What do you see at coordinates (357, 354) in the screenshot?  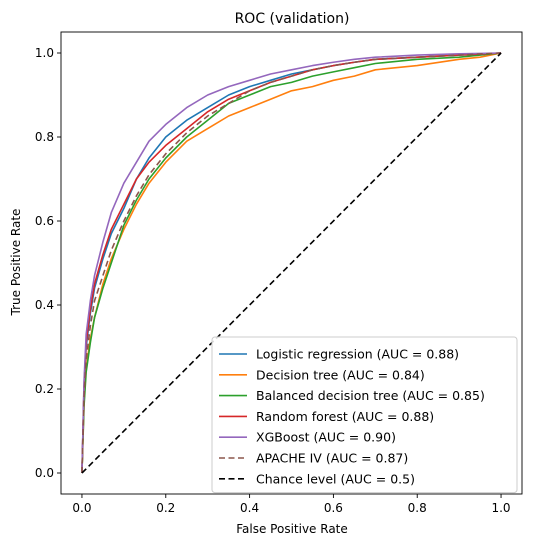 I see `legend-label: Logistic regression (AUC = 0.88)` at bounding box center [357, 354].